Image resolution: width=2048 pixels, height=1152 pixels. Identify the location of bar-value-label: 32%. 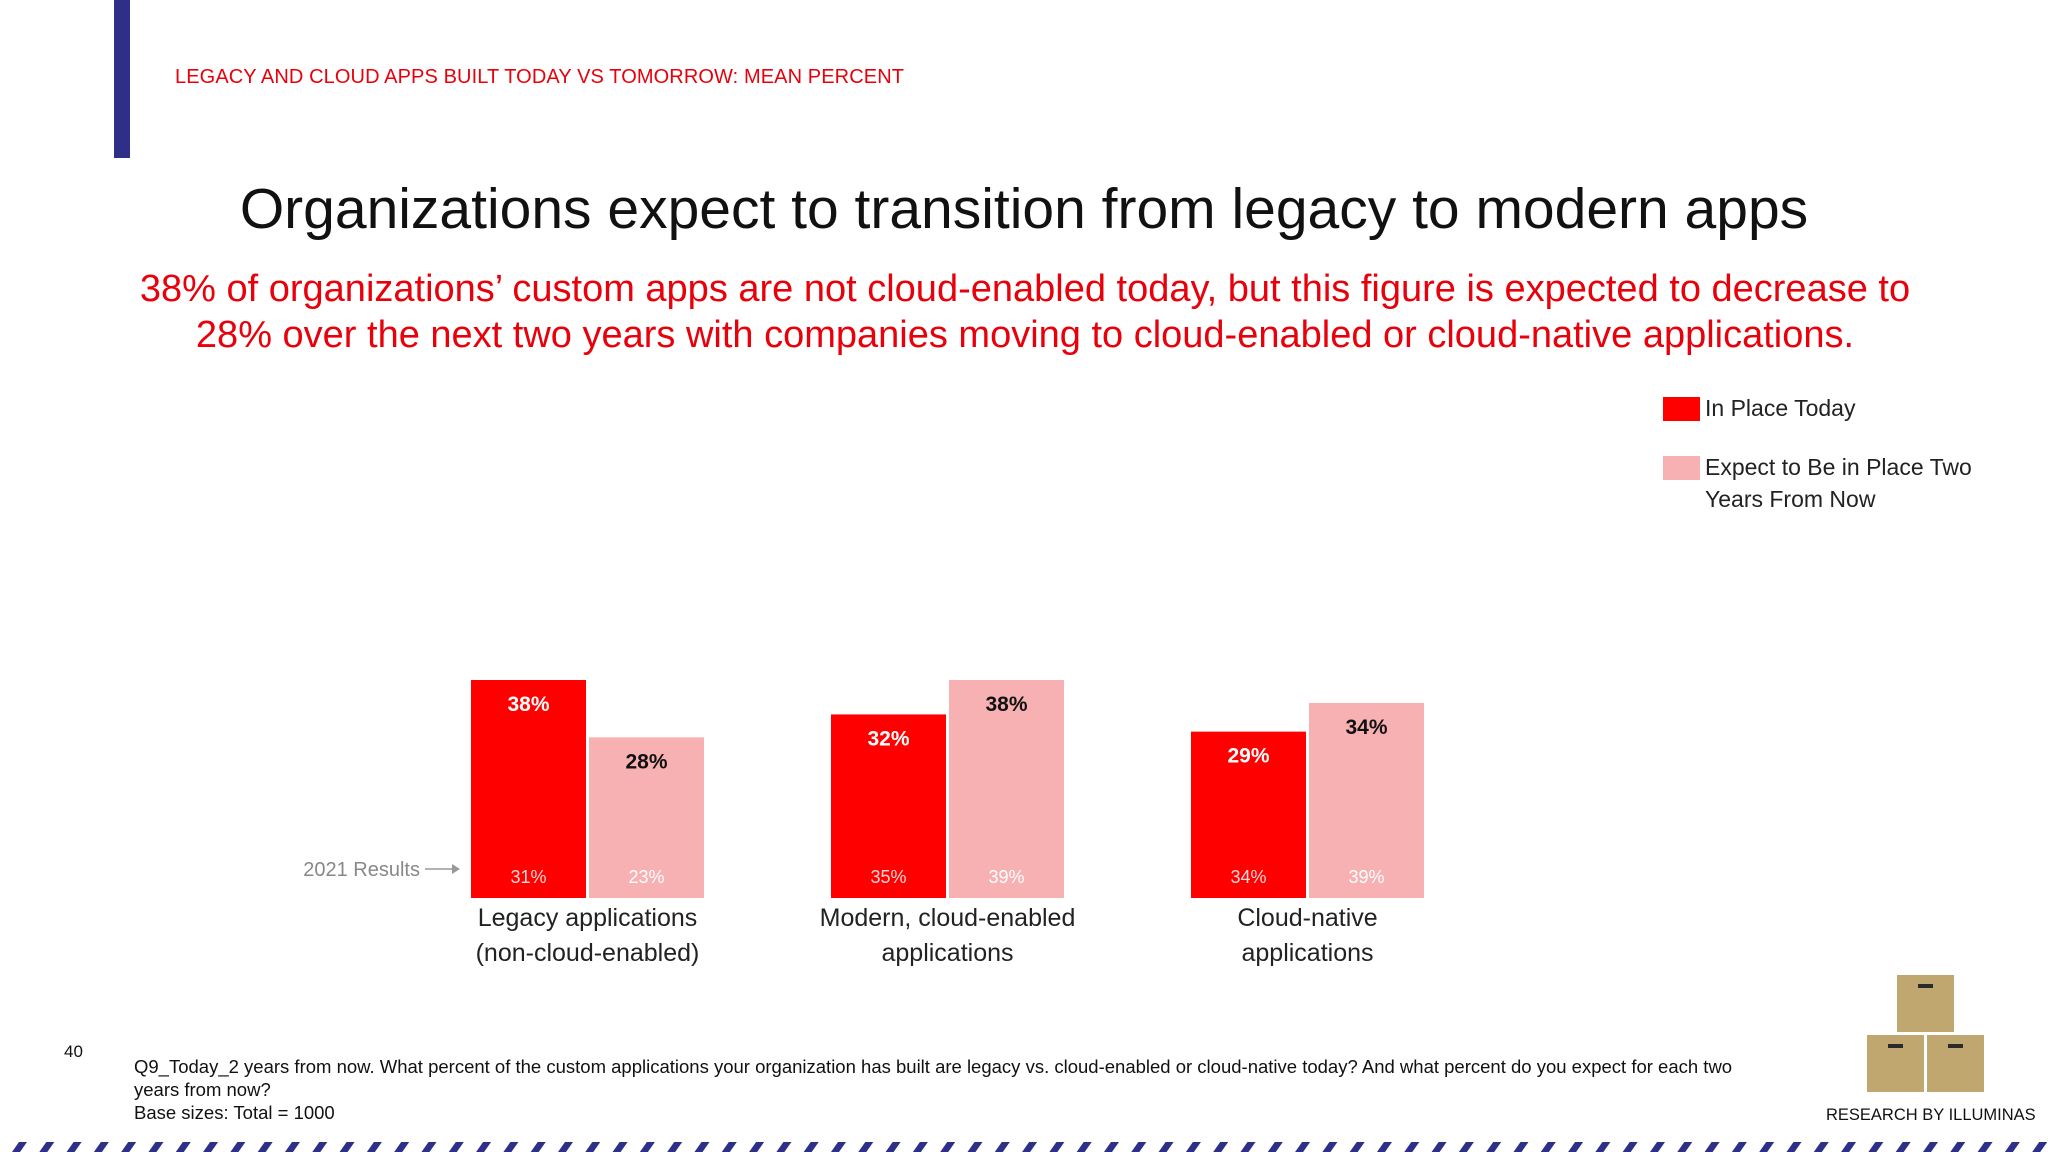
(888, 738).